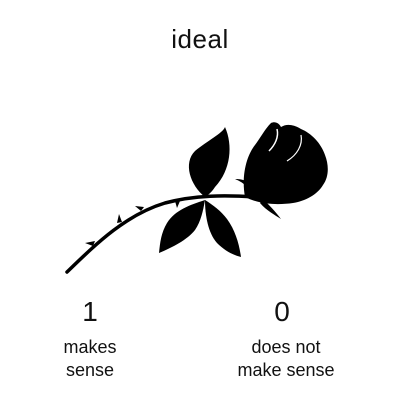 This screenshot has width=400, height=400. What do you see at coordinates (200, 39) in the screenshot?
I see `page-title: ideal` at bounding box center [200, 39].